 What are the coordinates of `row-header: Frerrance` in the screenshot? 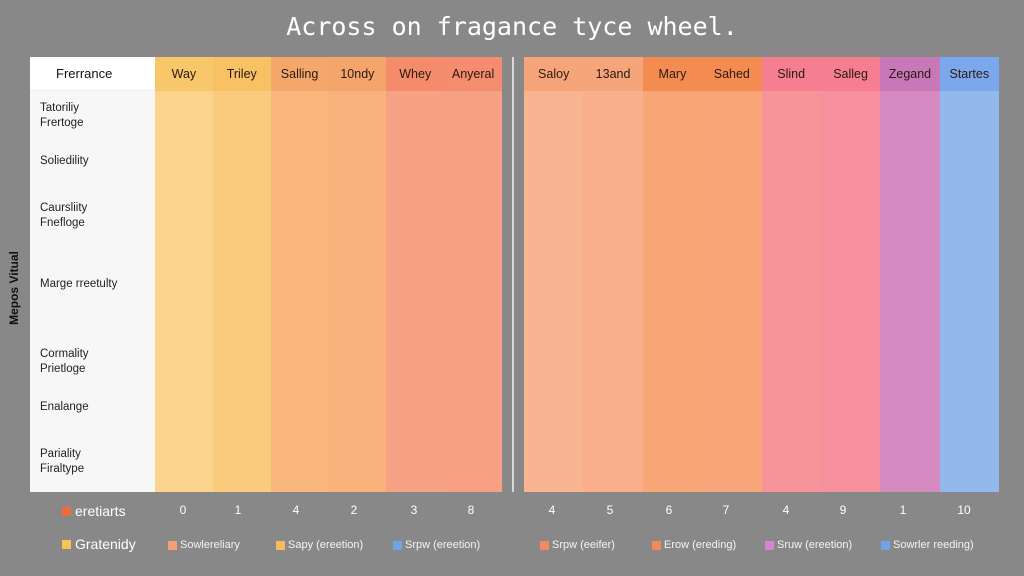 It's located at (92, 74).